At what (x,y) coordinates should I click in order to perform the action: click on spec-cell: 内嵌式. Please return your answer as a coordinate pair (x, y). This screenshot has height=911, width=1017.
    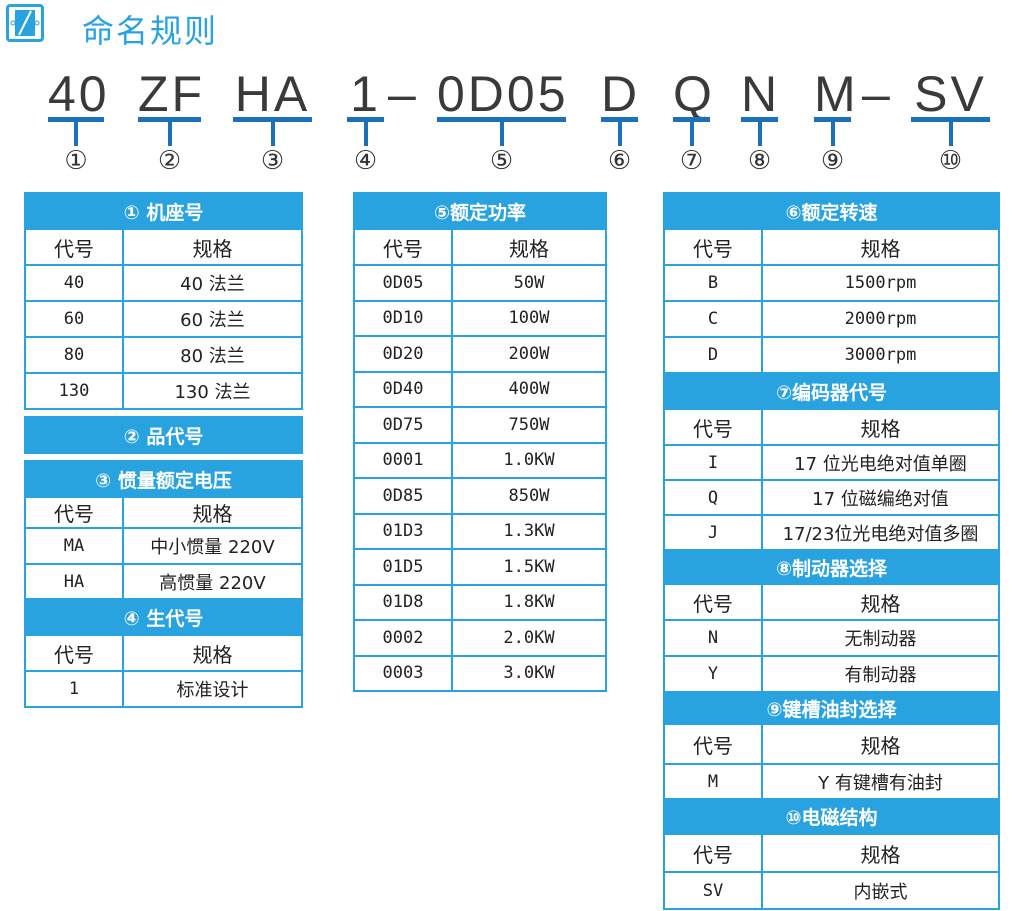
    Looking at the image, I should click on (880, 890).